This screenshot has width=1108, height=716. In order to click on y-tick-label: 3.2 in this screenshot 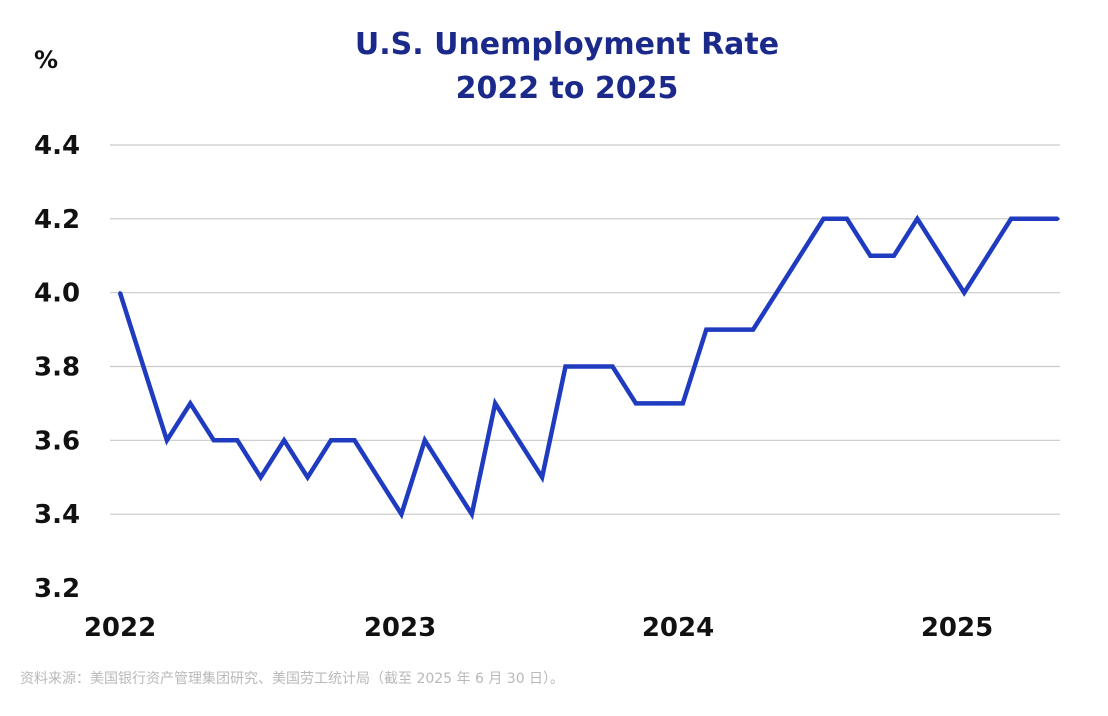, I will do `click(57, 589)`.